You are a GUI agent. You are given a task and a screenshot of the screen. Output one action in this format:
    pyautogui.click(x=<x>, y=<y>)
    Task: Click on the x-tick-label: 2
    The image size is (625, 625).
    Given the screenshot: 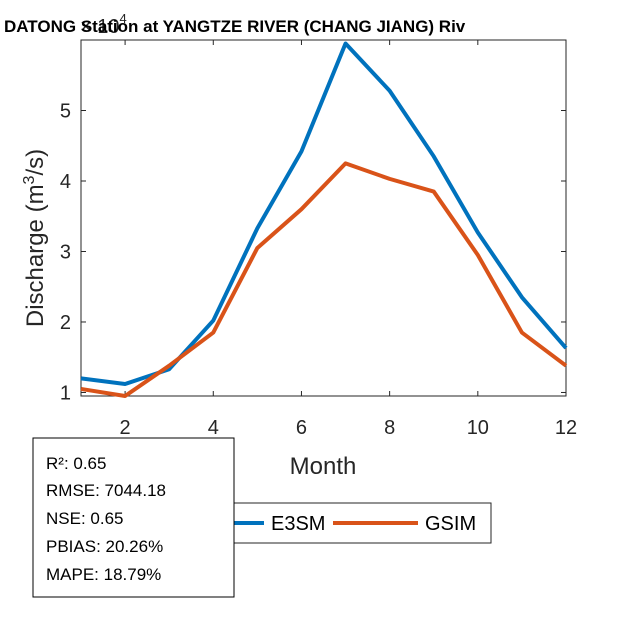 What is the action you would take?
    pyautogui.click(x=125, y=428)
    